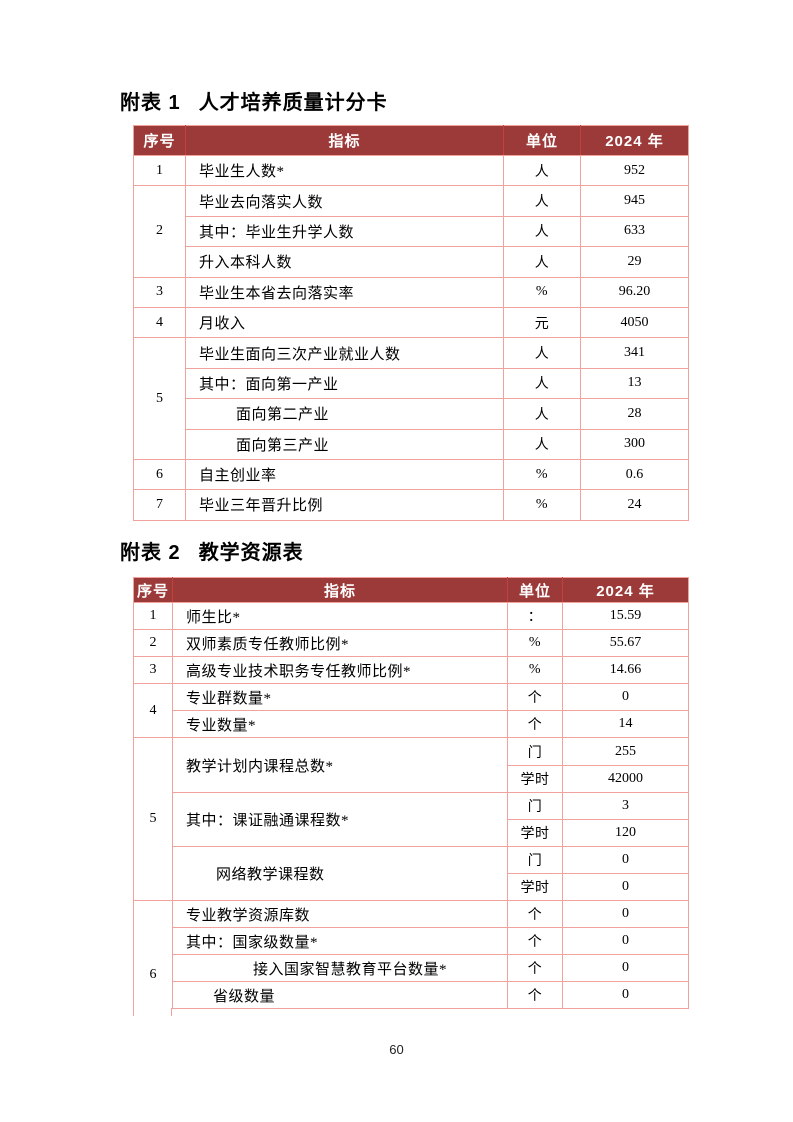 This screenshot has height=1122, width=793. I want to click on value-cell: 0.6, so click(634, 474).